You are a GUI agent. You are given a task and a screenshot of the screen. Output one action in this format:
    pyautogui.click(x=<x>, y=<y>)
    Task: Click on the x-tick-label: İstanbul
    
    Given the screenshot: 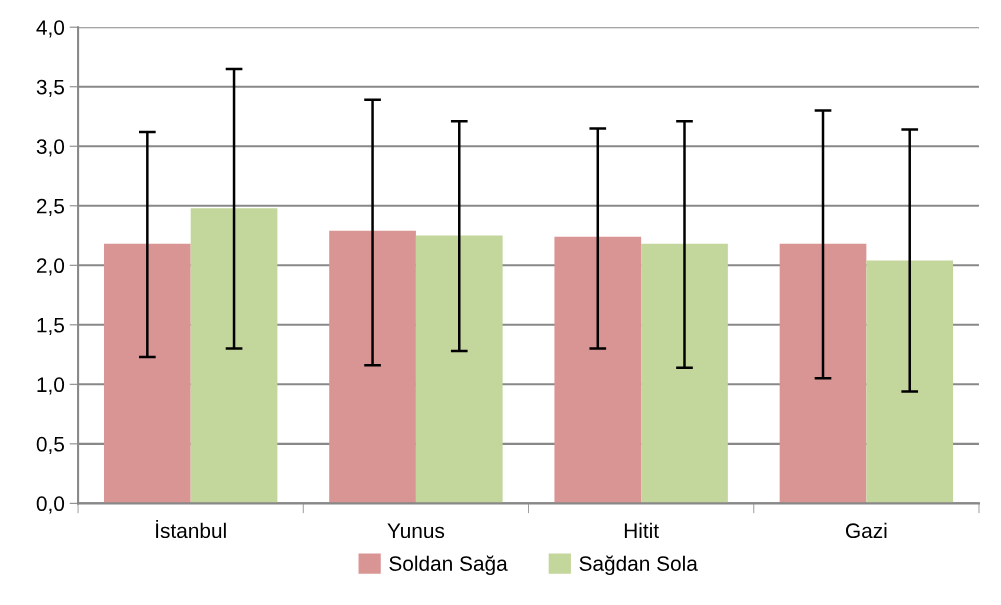 What is the action you would take?
    pyautogui.click(x=191, y=529)
    